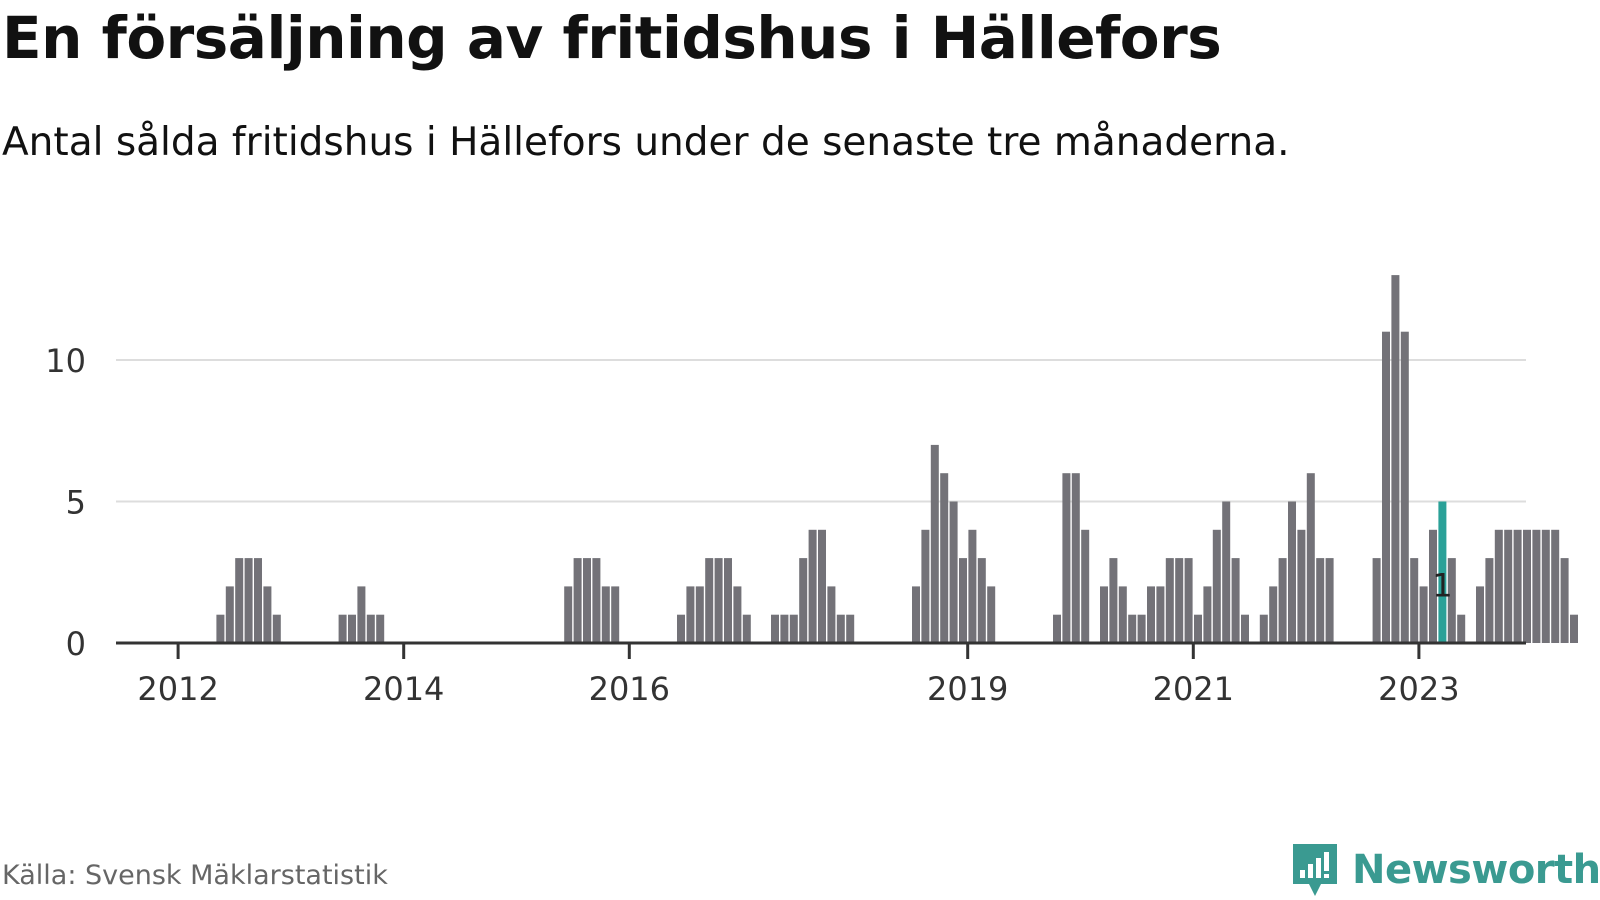 Image resolution: width=1600 pixels, height=900 pixels. Describe the element at coordinates (967, 689) in the screenshot. I see `x-tick-label: 2019` at that location.